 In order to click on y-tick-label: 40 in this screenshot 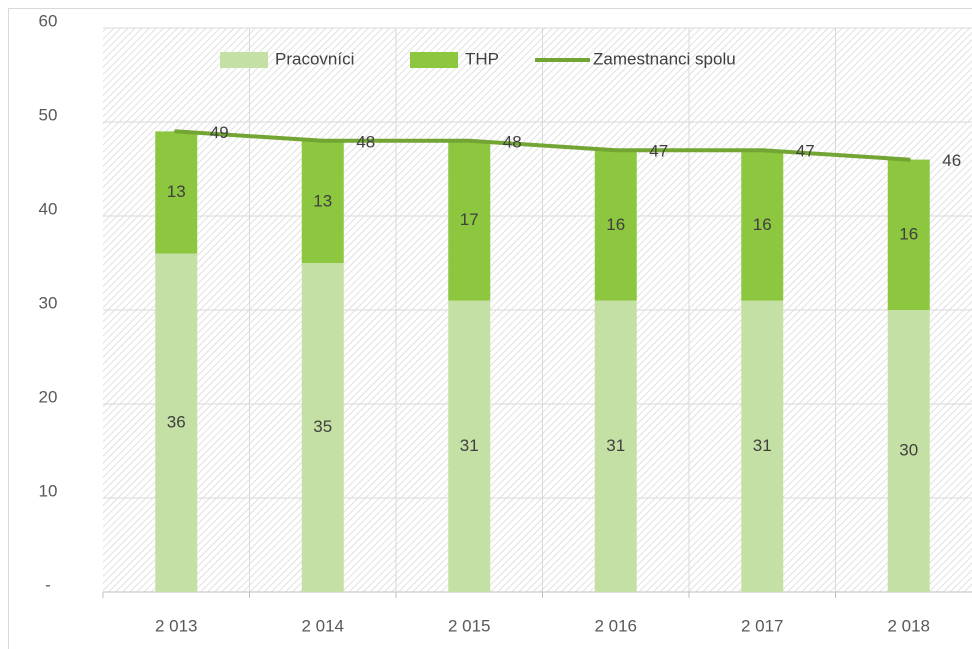, I will do `click(48, 208)`.